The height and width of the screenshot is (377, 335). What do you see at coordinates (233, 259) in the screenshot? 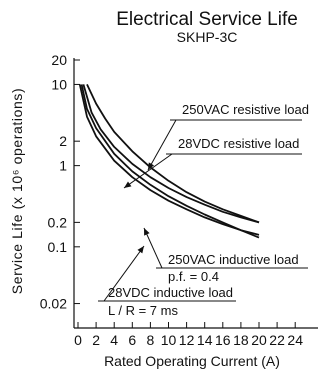
I see `annotation-label: 250VAC inductive load` at bounding box center [233, 259].